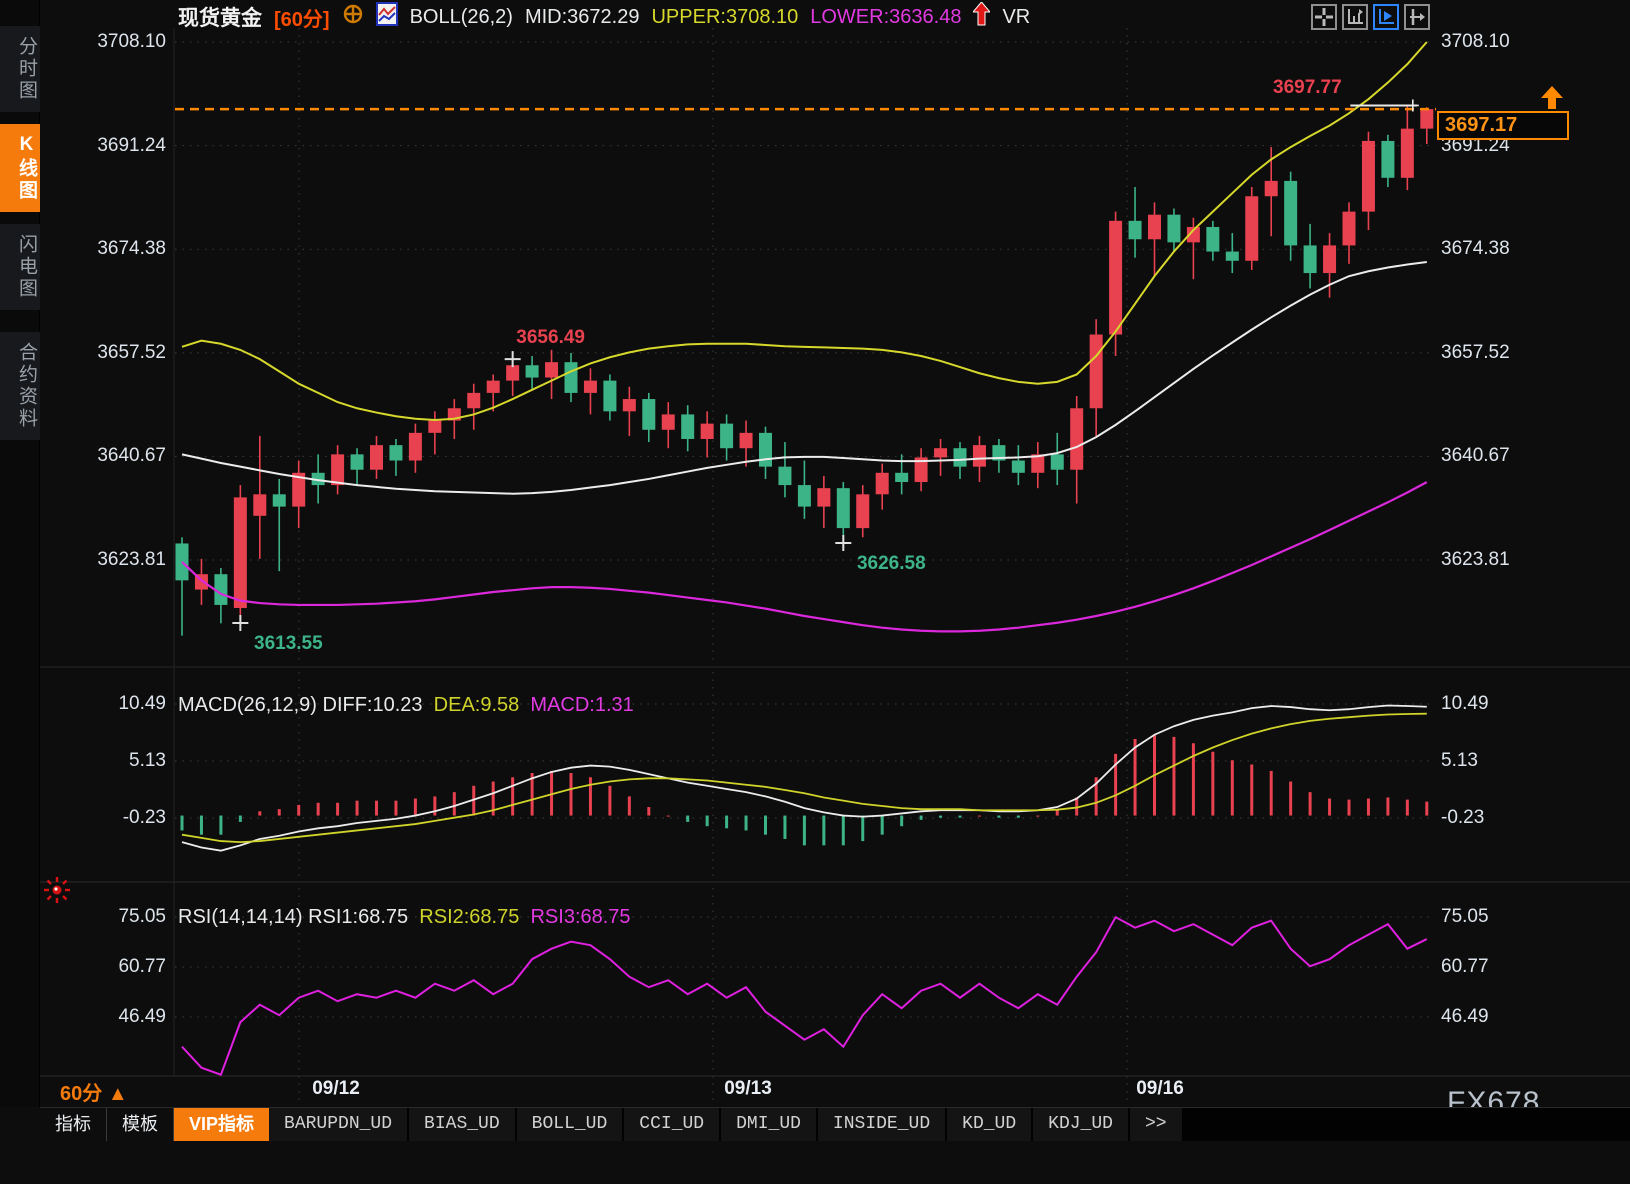 This screenshot has height=1184, width=1630. I want to click on tab-模板: 模板, so click(140, 1124).